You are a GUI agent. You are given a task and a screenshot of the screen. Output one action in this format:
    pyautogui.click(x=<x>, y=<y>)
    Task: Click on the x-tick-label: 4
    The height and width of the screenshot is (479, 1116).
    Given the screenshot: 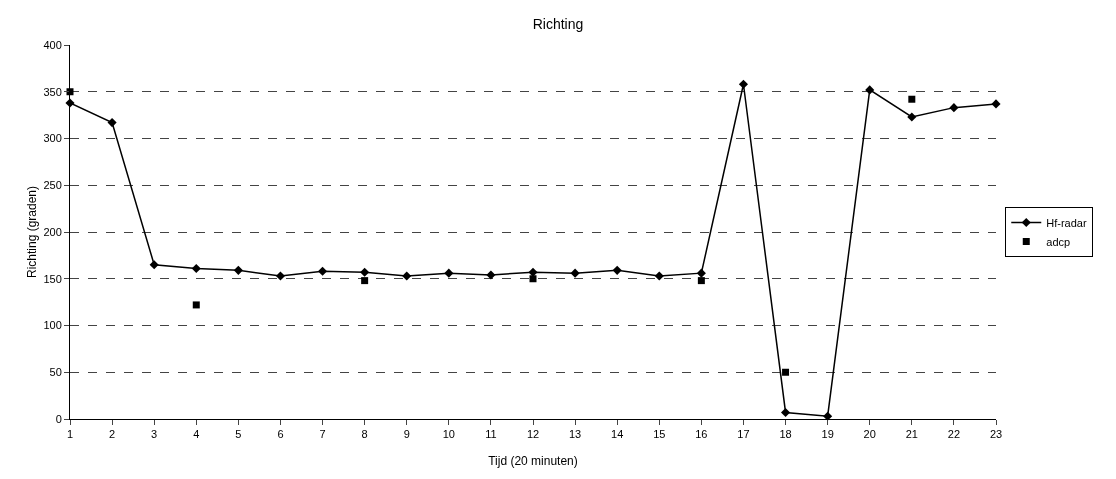 What is the action you would take?
    pyautogui.click(x=196, y=434)
    